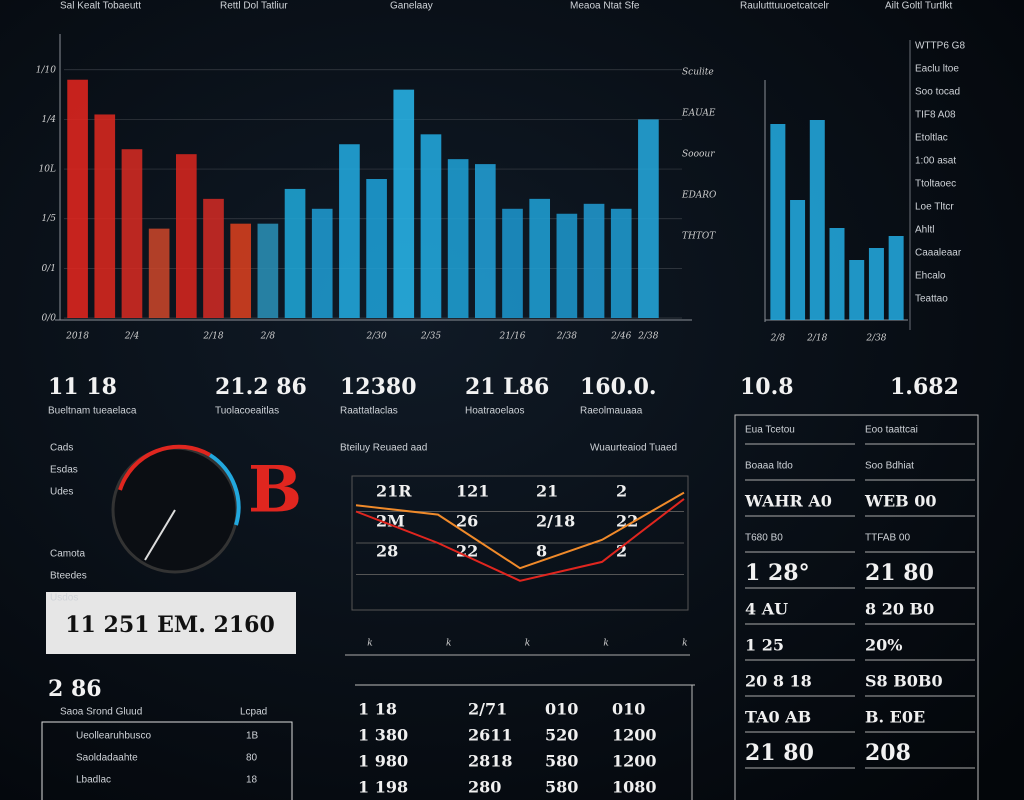 The width and height of the screenshot is (1024, 800). Describe the element at coordinates (494, 411) in the screenshot. I see `kpi-label: Hoatraoelaos` at that location.